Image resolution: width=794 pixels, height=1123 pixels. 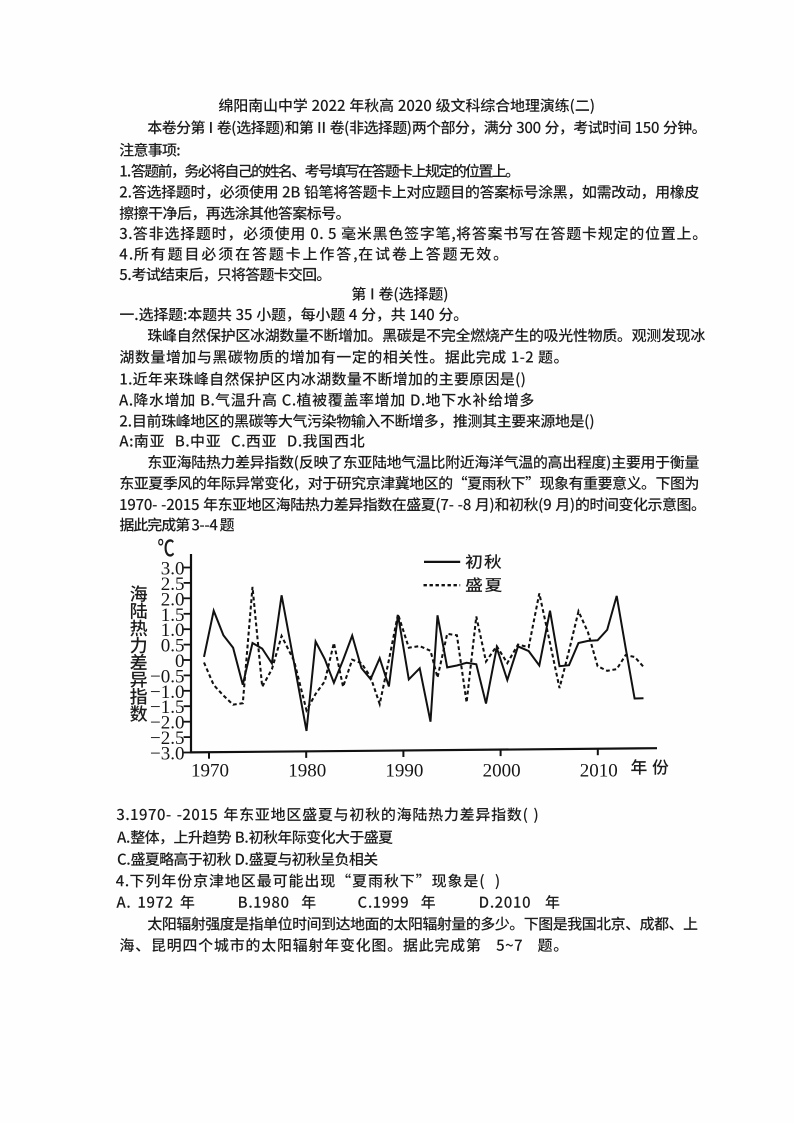 What do you see at coordinates (167, 738) in the screenshot?
I see `svg-text: −2.5` at bounding box center [167, 738].